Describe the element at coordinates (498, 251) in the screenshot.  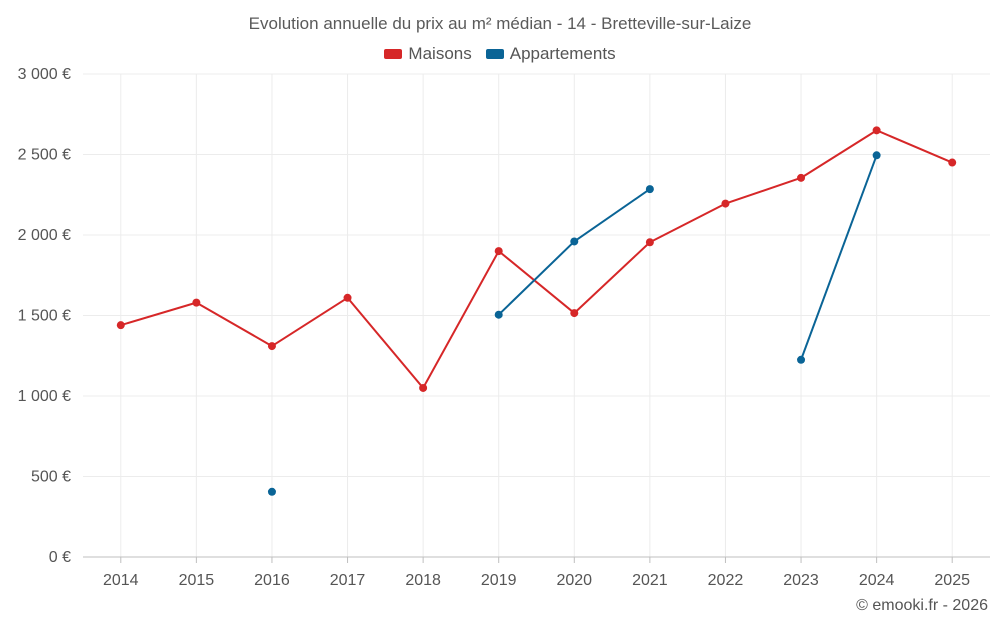
I see `data-point-maisons-2019` at that location.